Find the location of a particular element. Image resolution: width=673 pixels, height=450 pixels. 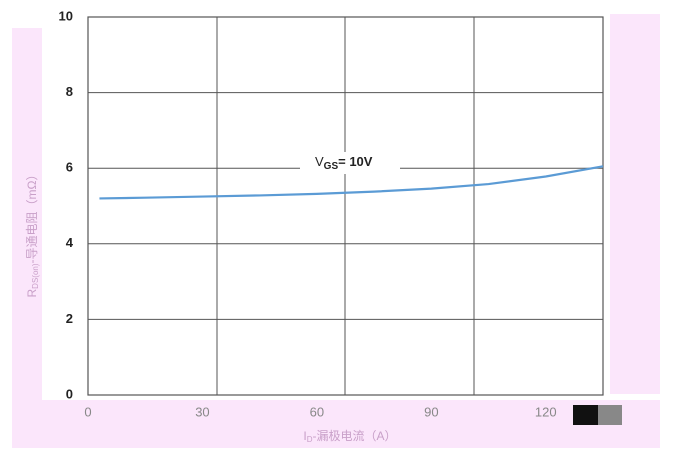

y-label-main: R is located at coordinates (32, 292).